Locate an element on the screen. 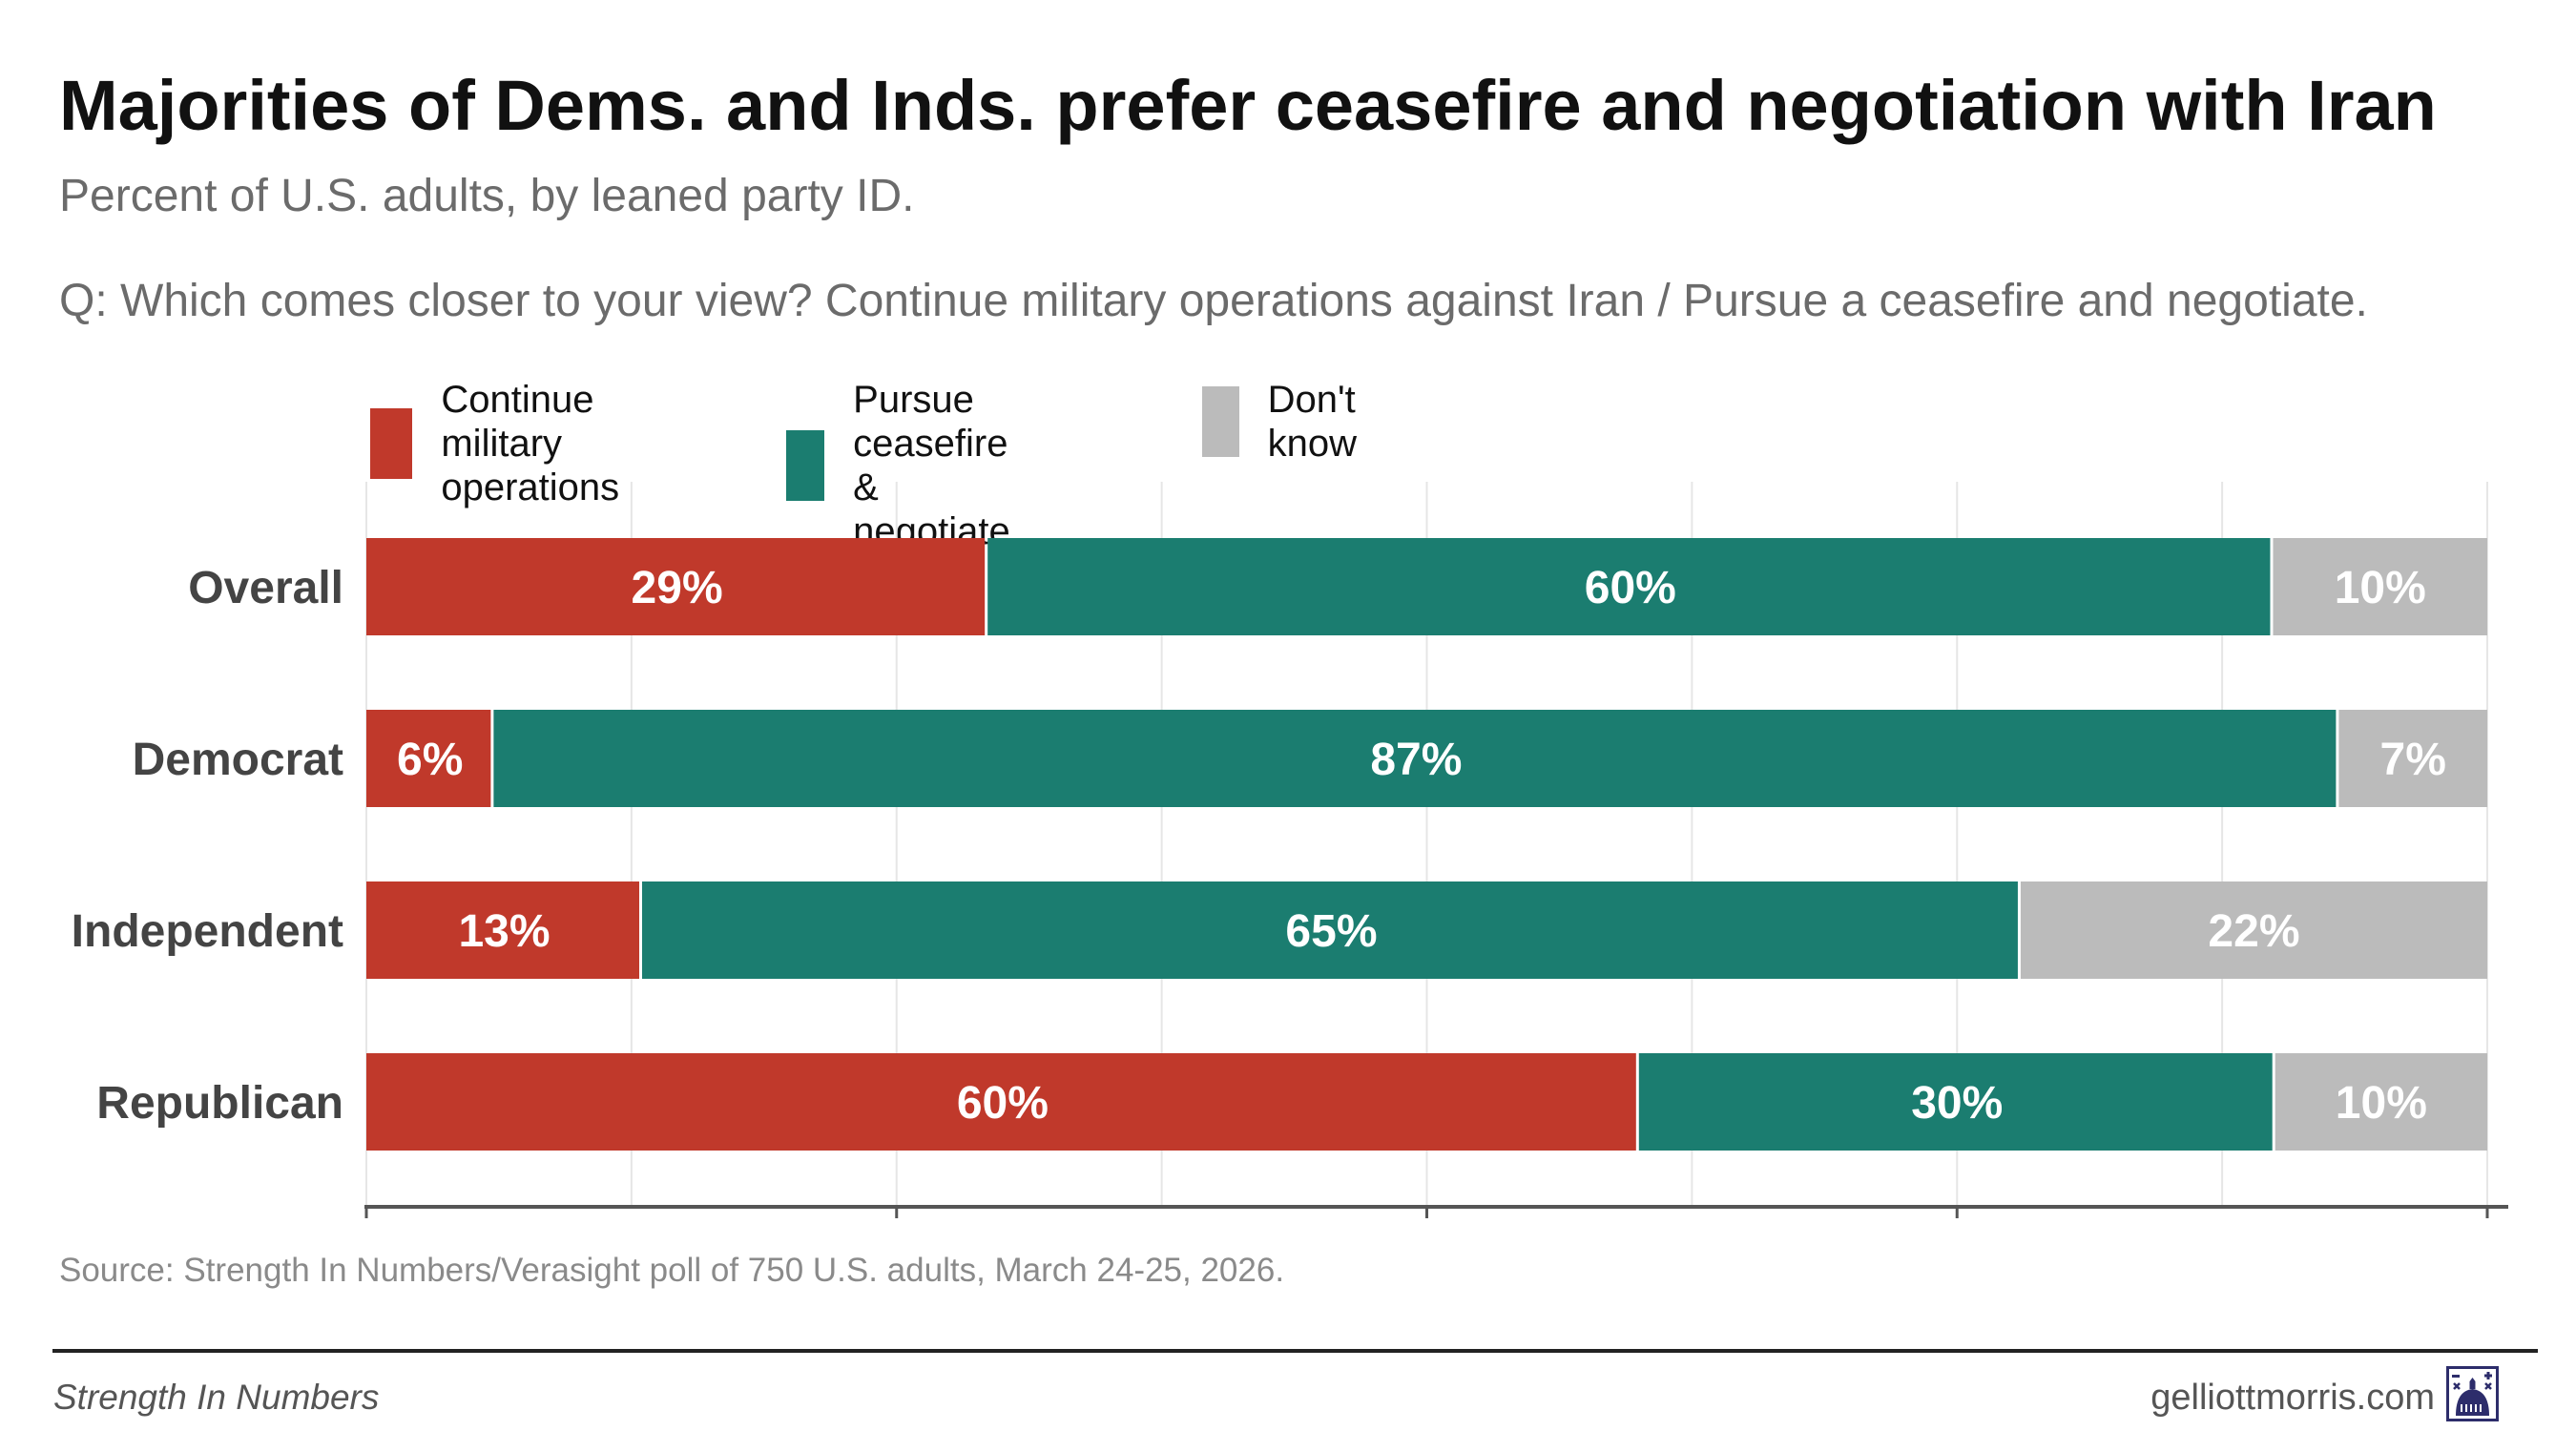  category-label: Independent is located at coordinates (207, 931).